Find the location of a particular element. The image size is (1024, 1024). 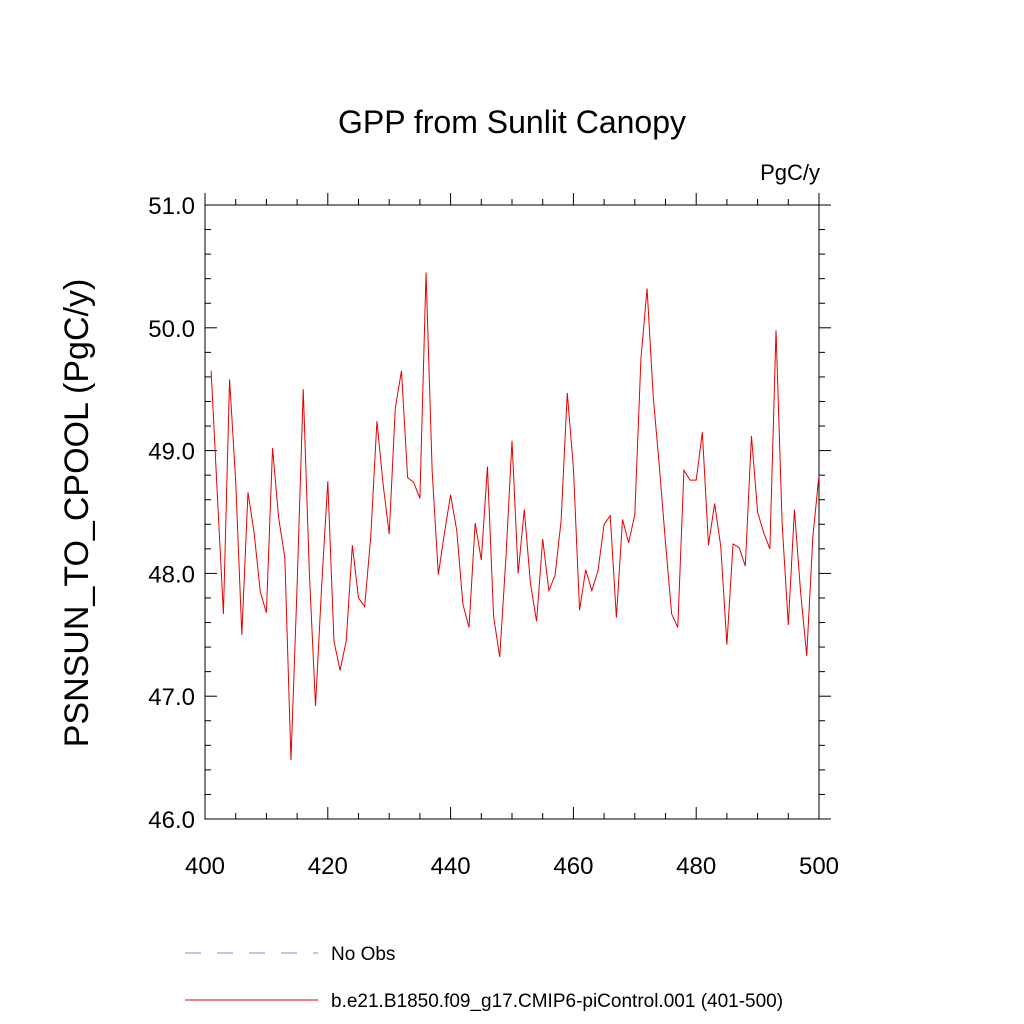

x-tick-label: 500 is located at coordinates (819, 866).